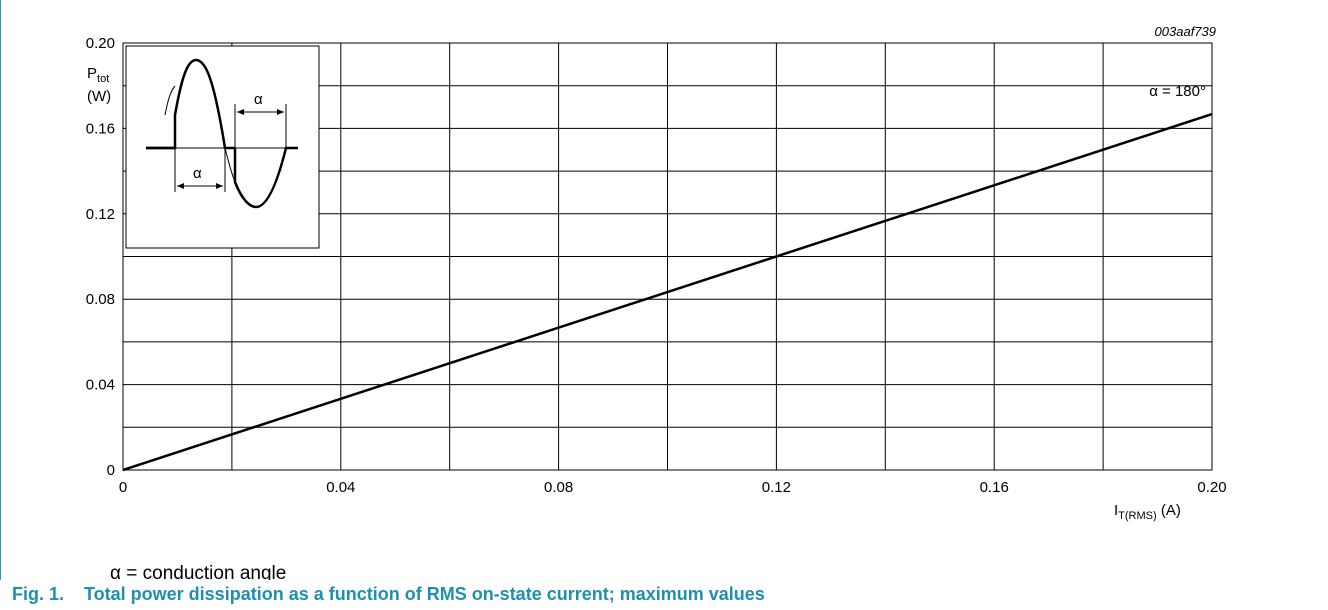 Image resolution: width=1328 pixels, height=610 pixels. Describe the element at coordinates (99, 85) in the screenshot. I see `y-axis-label: Ptot (W)` at that location.